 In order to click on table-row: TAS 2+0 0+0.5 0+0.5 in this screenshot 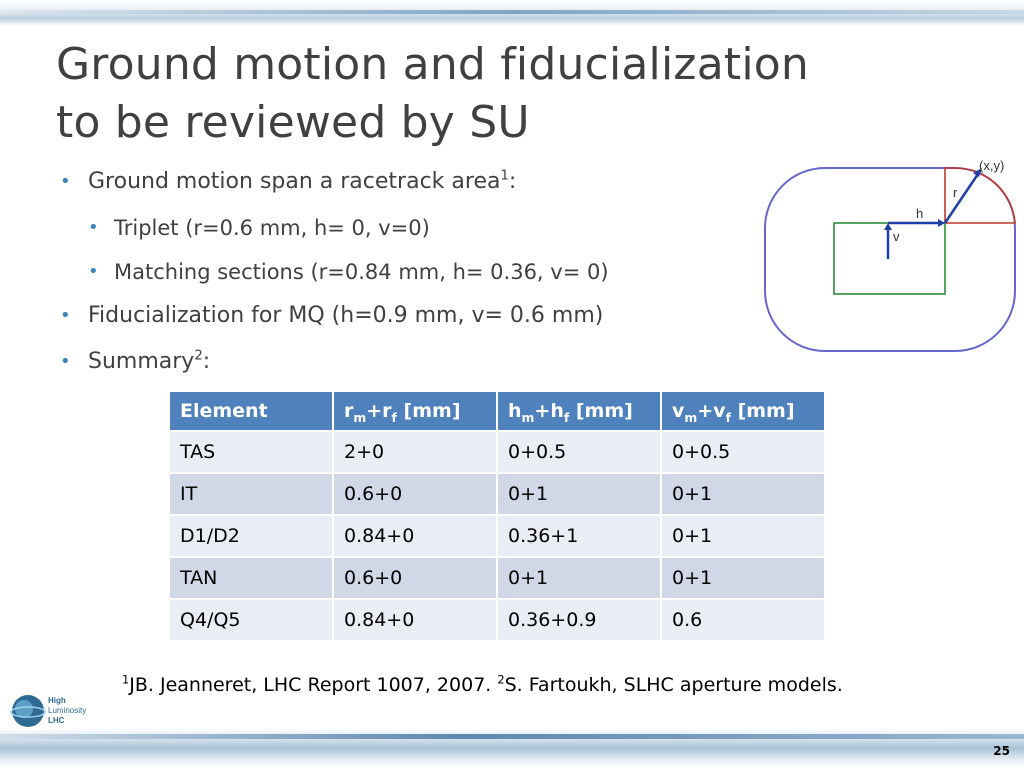, I will do `click(497, 452)`.